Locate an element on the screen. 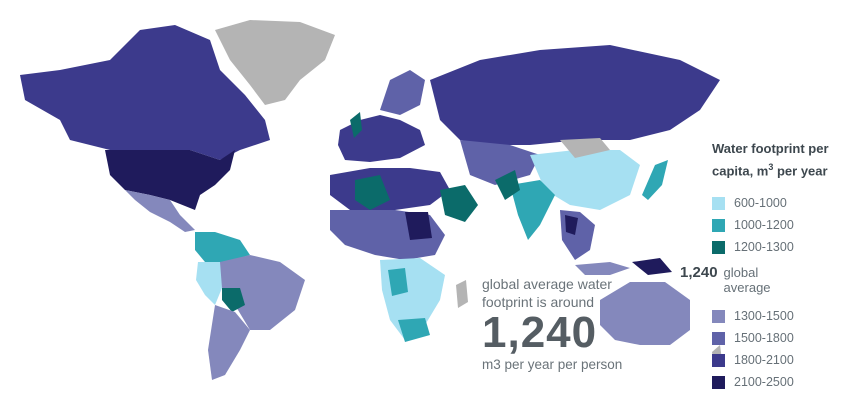  region-canada is located at coordinates (145, 92).